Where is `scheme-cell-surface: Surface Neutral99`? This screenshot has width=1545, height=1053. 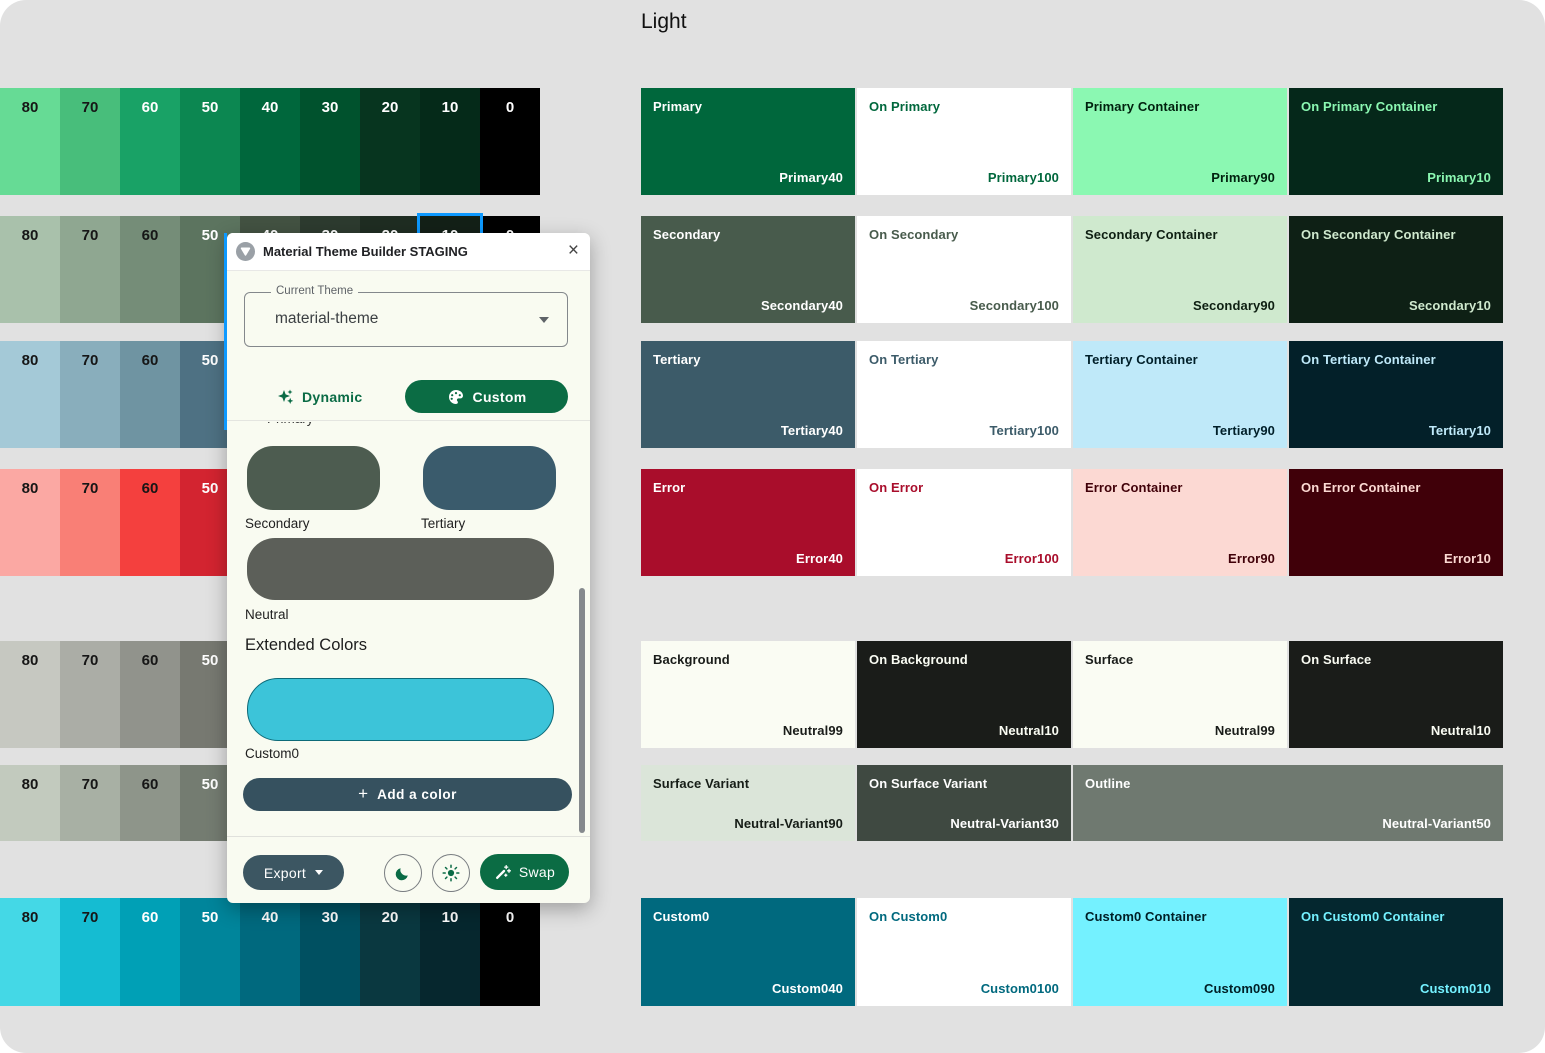 scheme-cell-surface: Surface Neutral99 is located at coordinates (1180, 694).